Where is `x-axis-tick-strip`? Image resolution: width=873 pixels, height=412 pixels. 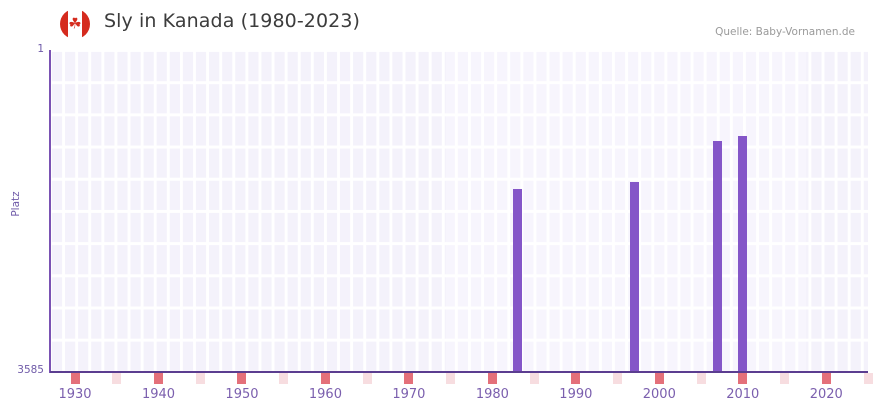
x-axis-tick-strip is located at coordinates (461, 378).